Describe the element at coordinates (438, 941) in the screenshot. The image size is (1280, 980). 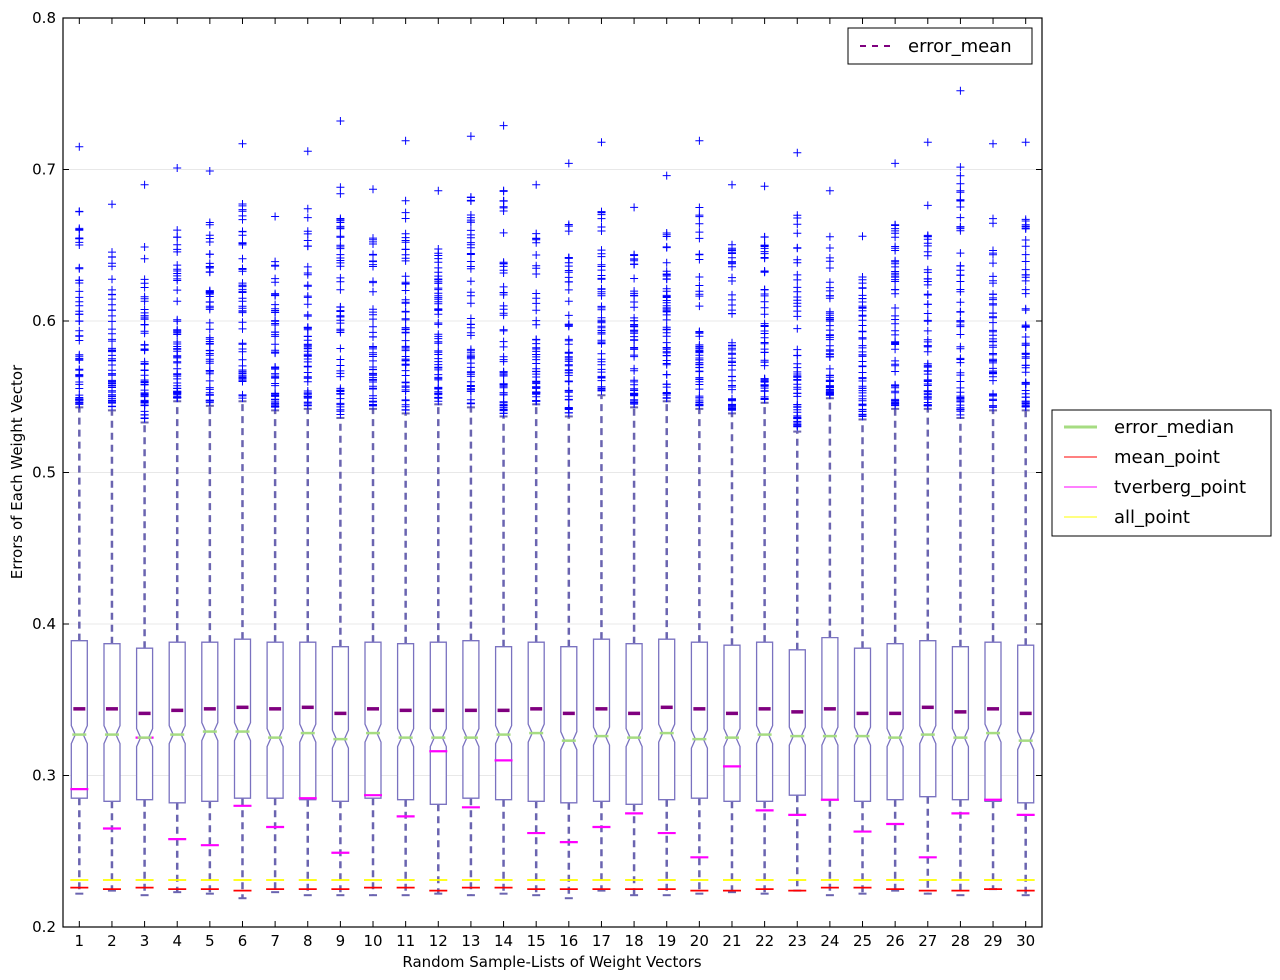
I see `x-tick-label: 12` at that location.